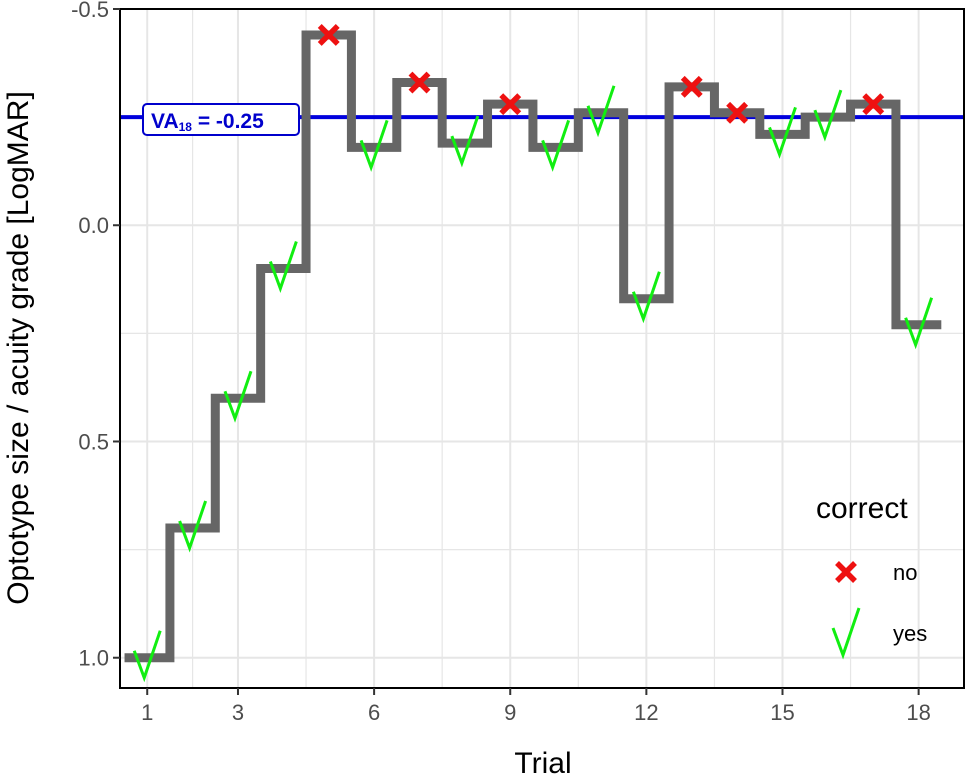  Describe the element at coordinates (905, 572) in the screenshot. I see `legend-label-no: no` at that location.